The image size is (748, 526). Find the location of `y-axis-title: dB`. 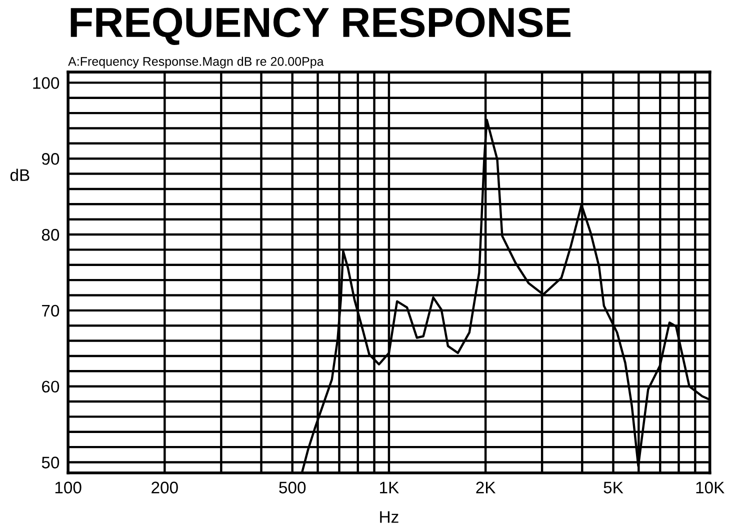

y-axis-title: dB is located at coordinates (20, 174).